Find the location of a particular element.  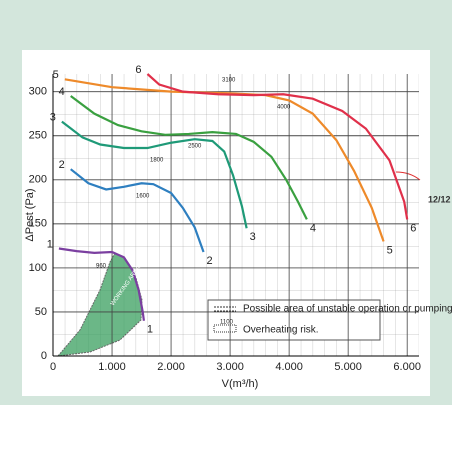

x-tick-label: 5.000 is located at coordinates (348, 367).